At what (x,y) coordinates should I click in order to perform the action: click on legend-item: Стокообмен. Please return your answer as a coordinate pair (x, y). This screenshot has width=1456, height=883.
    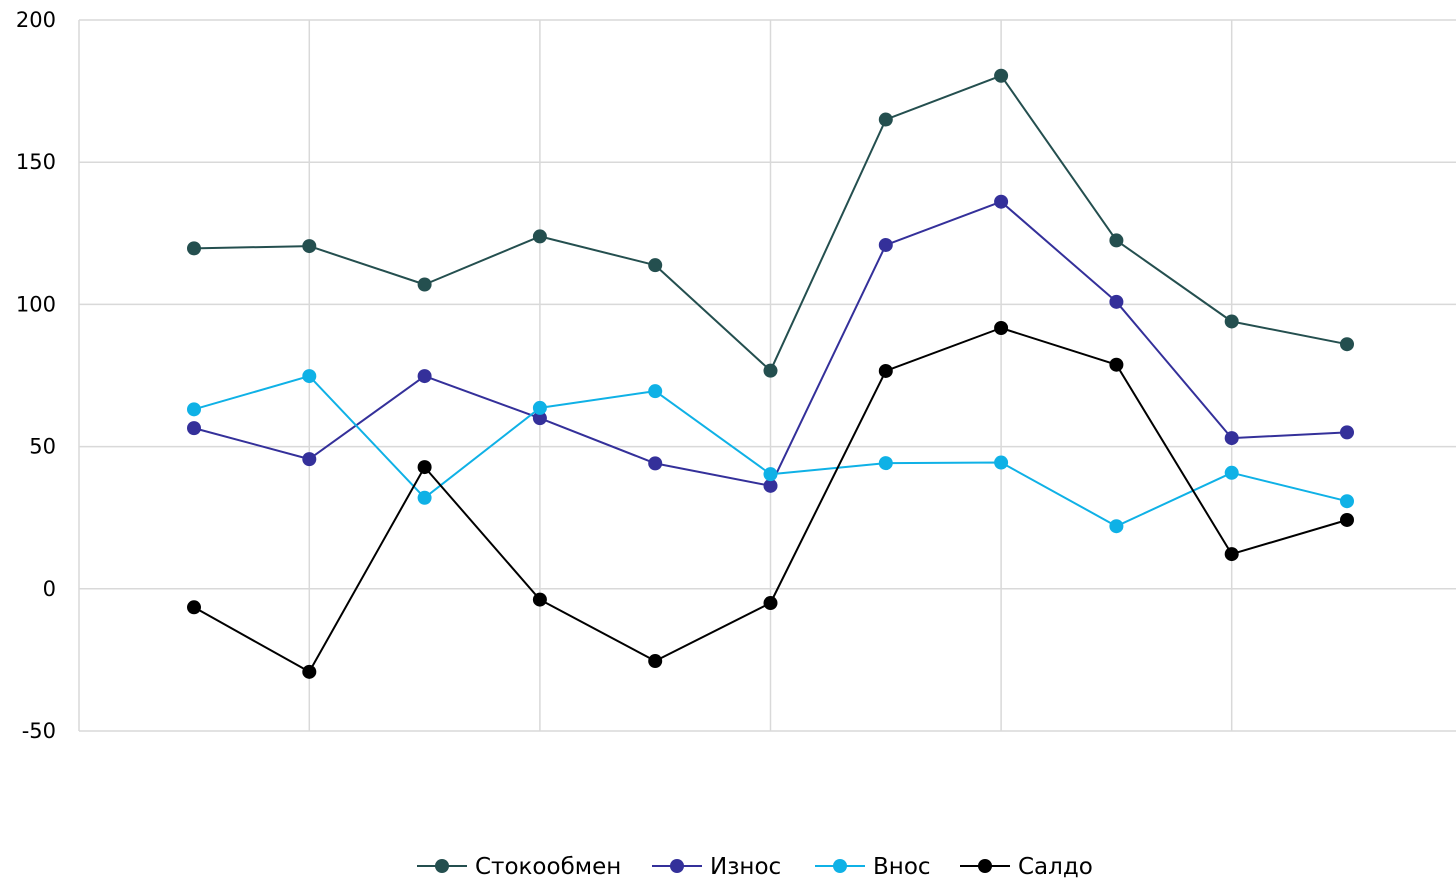
    Looking at the image, I should click on (519, 867).